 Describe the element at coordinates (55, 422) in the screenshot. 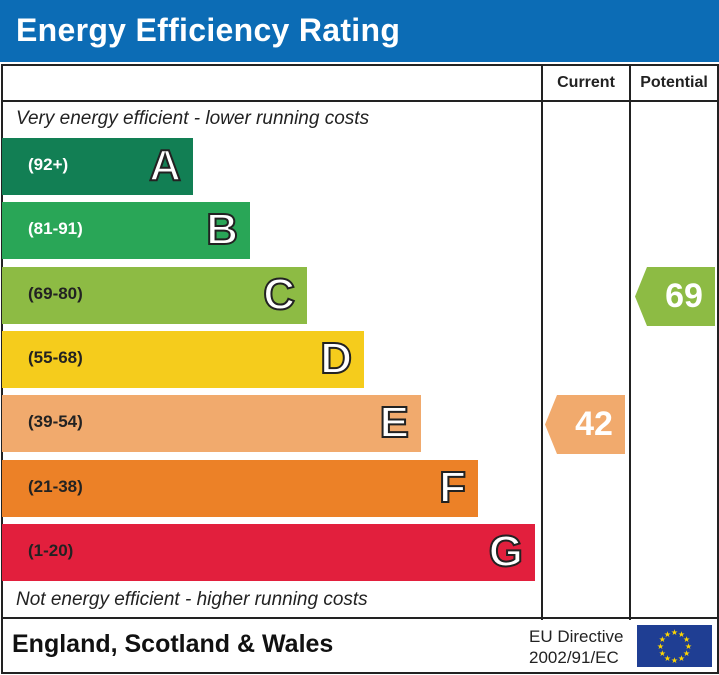

I see `band-range: (39-54)` at that location.